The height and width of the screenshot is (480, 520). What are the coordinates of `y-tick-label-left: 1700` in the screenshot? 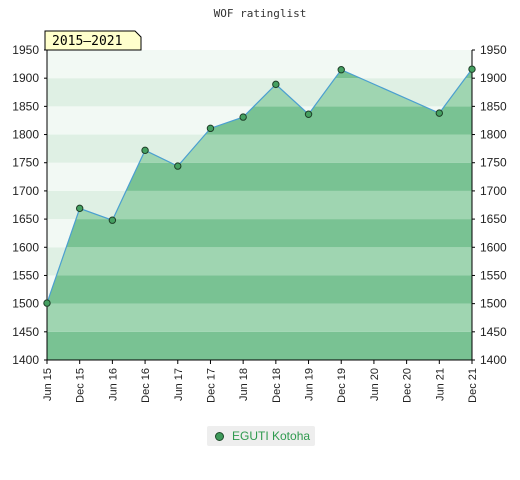 It's located at (25, 191).